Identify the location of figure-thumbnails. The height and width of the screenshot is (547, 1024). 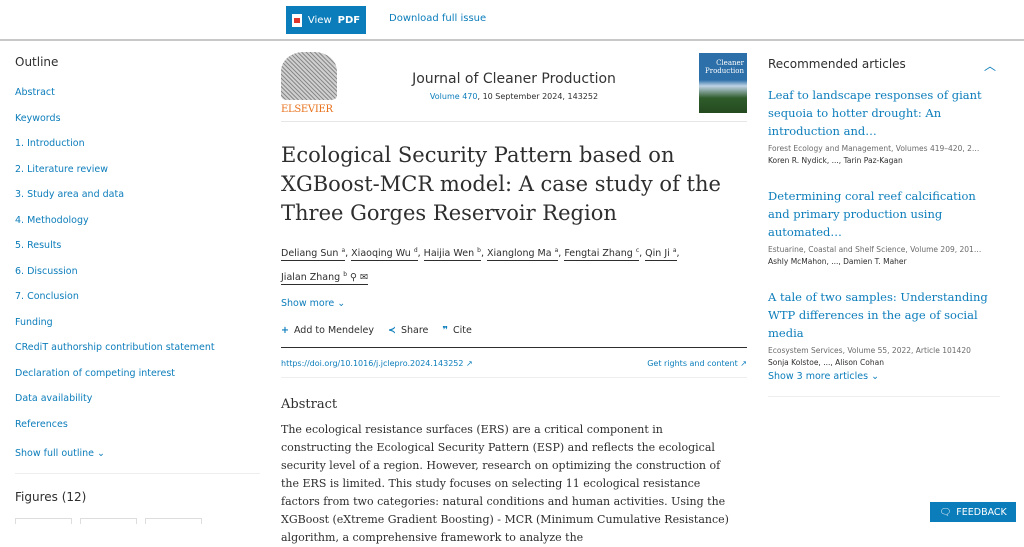
(108, 521).